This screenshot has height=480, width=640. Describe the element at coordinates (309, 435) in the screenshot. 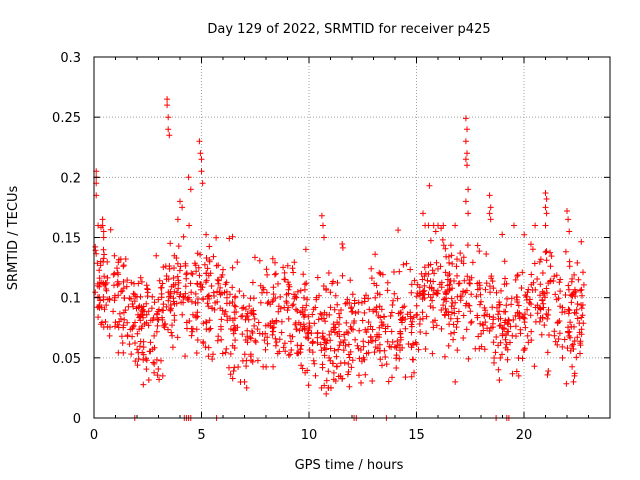

I see `x-tick-label: 10` at that location.